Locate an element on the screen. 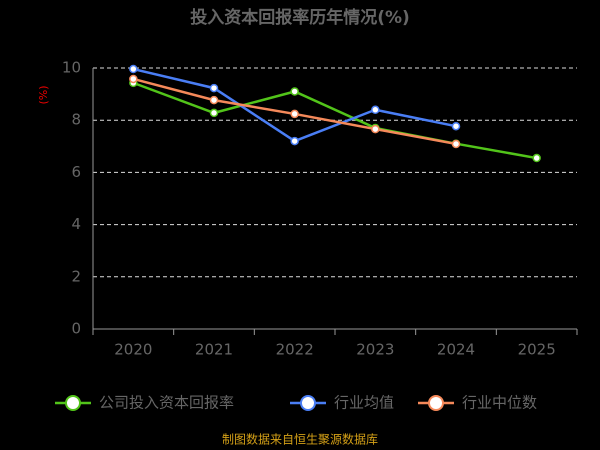 This screenshot has height=450, width=600. y-tick-label: 0 is located at coordinates (76, 329).